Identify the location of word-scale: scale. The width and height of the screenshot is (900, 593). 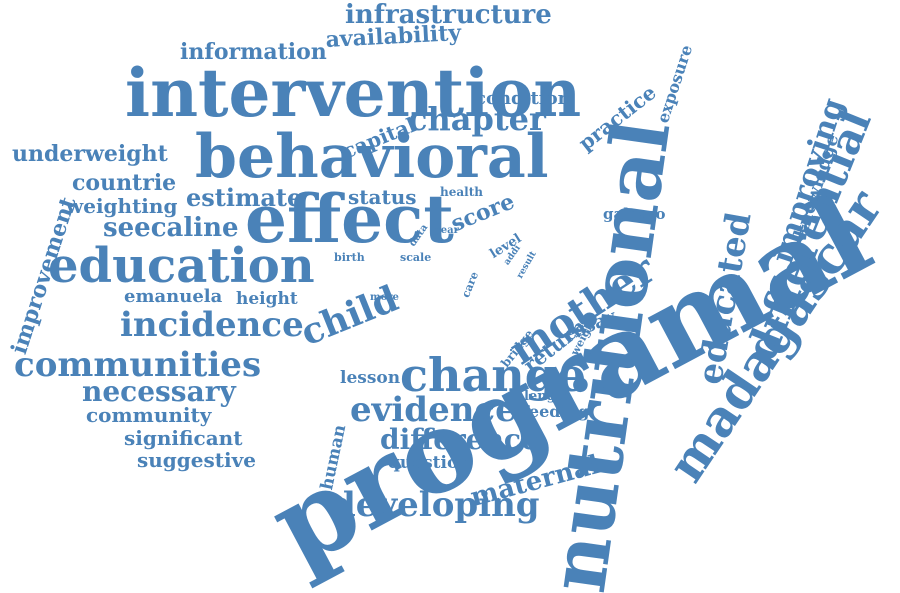
(416, 257).